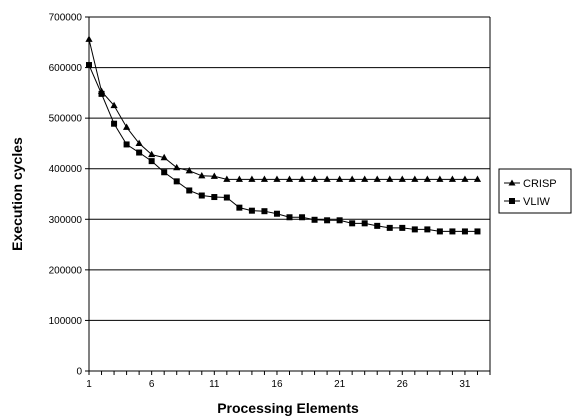  I want to click on legend-crisp-label: CRISP, so click(540, 184).